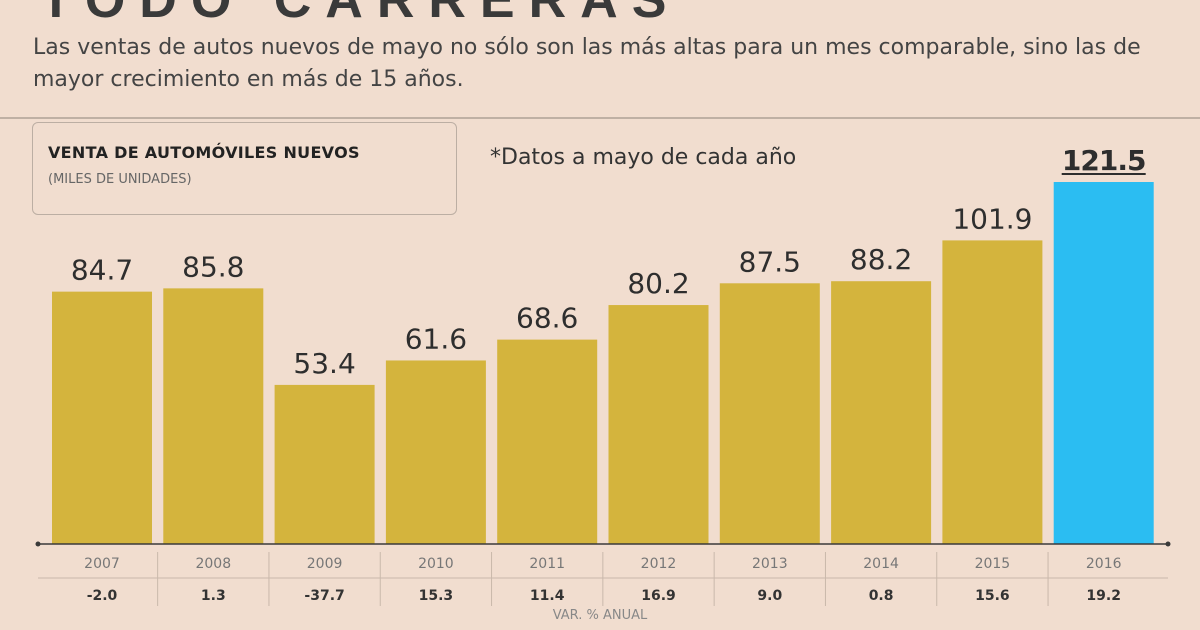  Describe the element at coordinates (360, 14) in the screenshot. I see `headline-text: TODO CARRERAS` at that location.